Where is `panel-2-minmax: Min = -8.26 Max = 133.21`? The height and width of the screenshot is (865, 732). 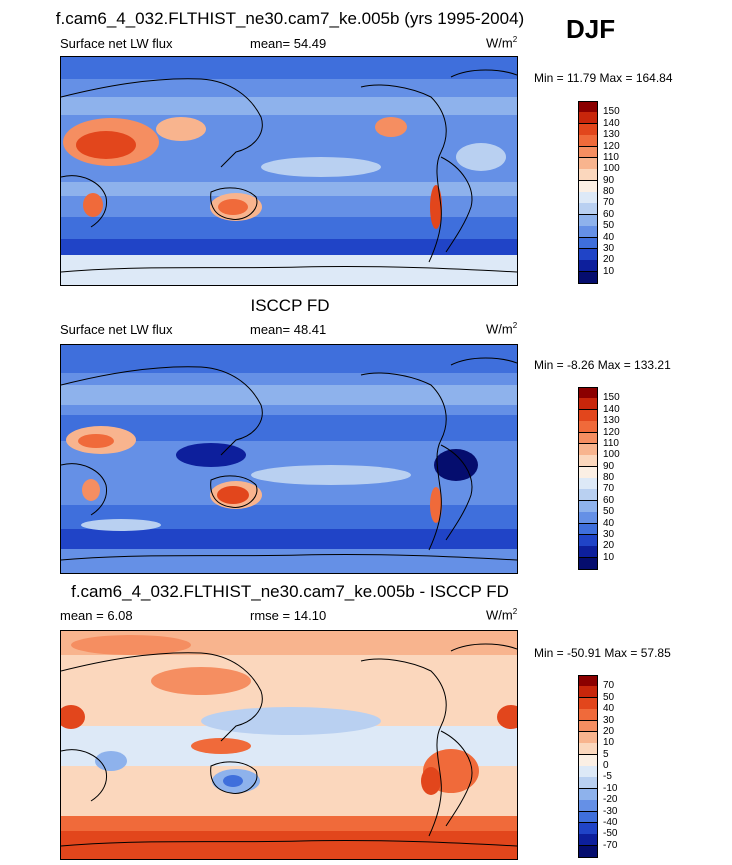 panel-2-minmax: Min = -8.26 Max = 133.21 is located at coordinates (602, 365).